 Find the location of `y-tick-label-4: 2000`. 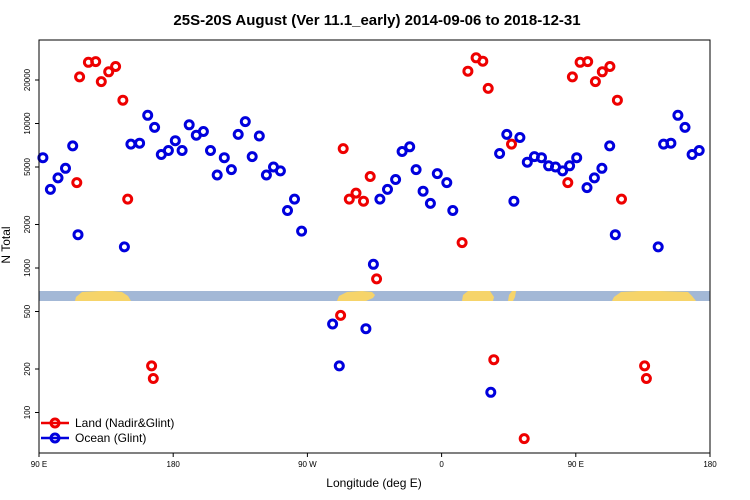

y-tick-label-4: 2000 is located at coordinates (27, 224).